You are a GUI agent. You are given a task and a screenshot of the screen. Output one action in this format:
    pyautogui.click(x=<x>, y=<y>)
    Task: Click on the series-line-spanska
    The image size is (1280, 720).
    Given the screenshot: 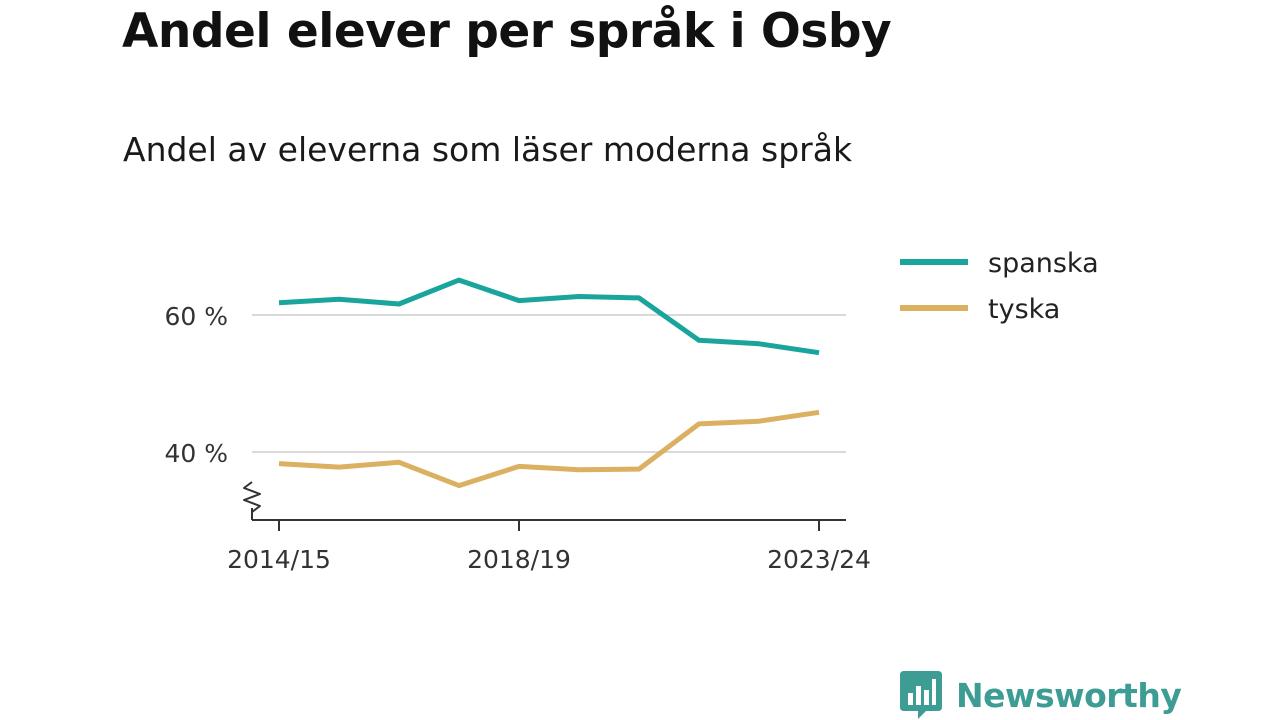 What is the action you would take?
    pyautogui.click(x=549, y=316)
    